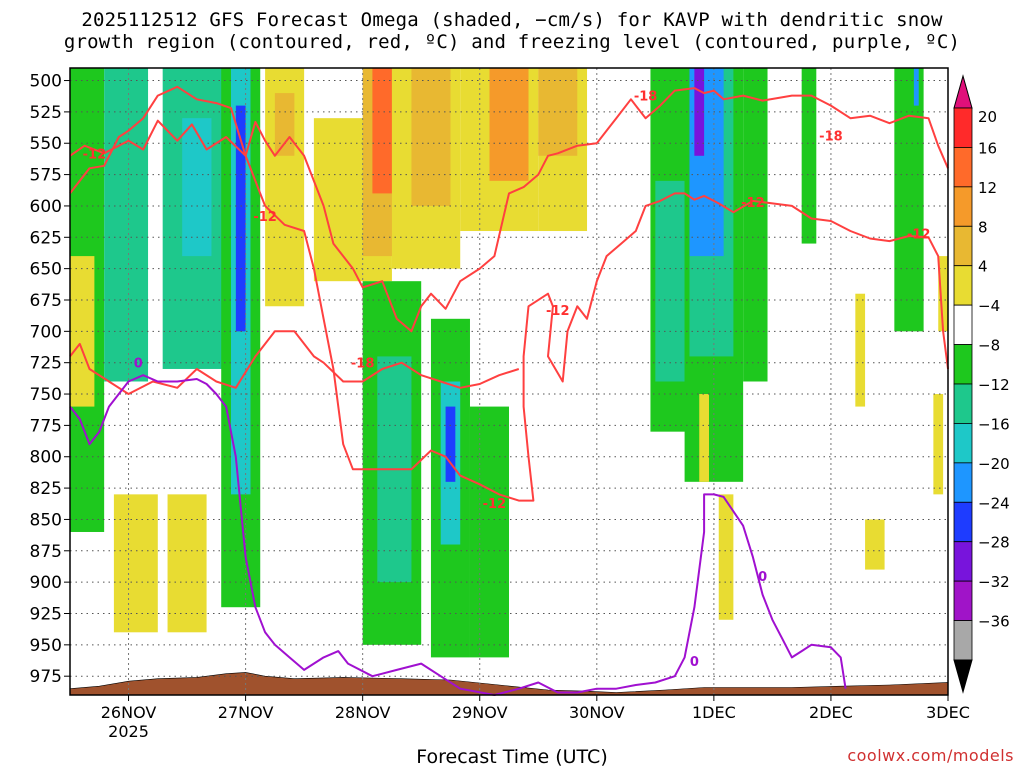 This screenshot has height=768, width=1024. I want to click on colorbar-label: −8, so click(989, 346).